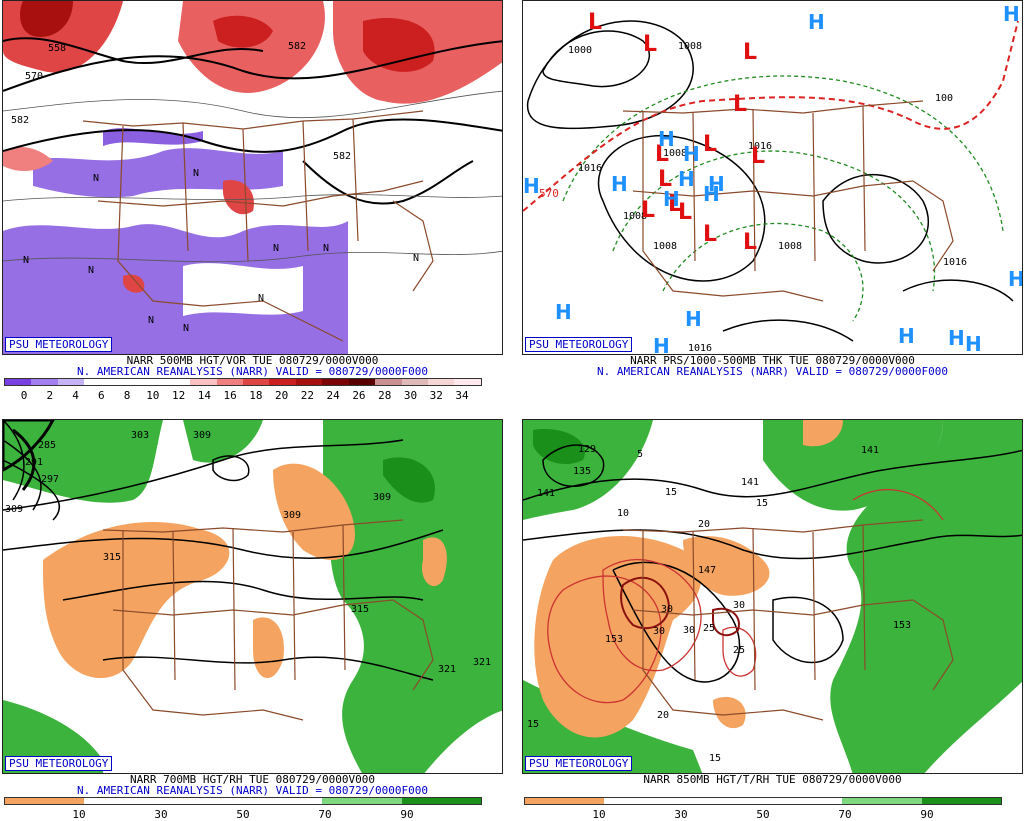  Describe the element at coordinates (462, 395) in the screenshot. I see `color-scale-tick: 34` at that location.